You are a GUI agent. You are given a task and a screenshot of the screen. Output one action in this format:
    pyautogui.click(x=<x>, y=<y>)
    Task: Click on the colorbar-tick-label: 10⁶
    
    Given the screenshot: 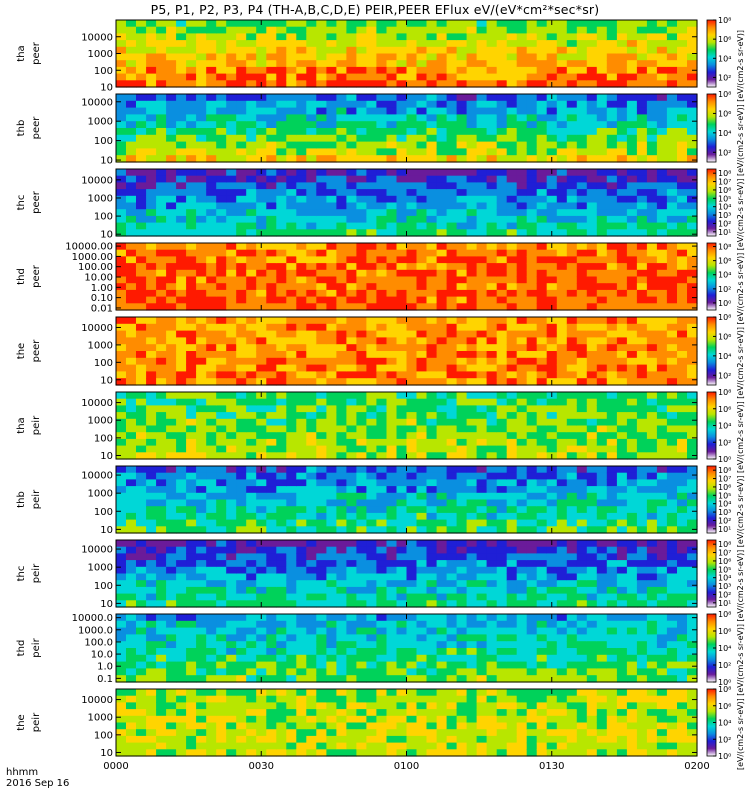 What is the action you would take?
    pyautogui.click(x=724, y=487)
    